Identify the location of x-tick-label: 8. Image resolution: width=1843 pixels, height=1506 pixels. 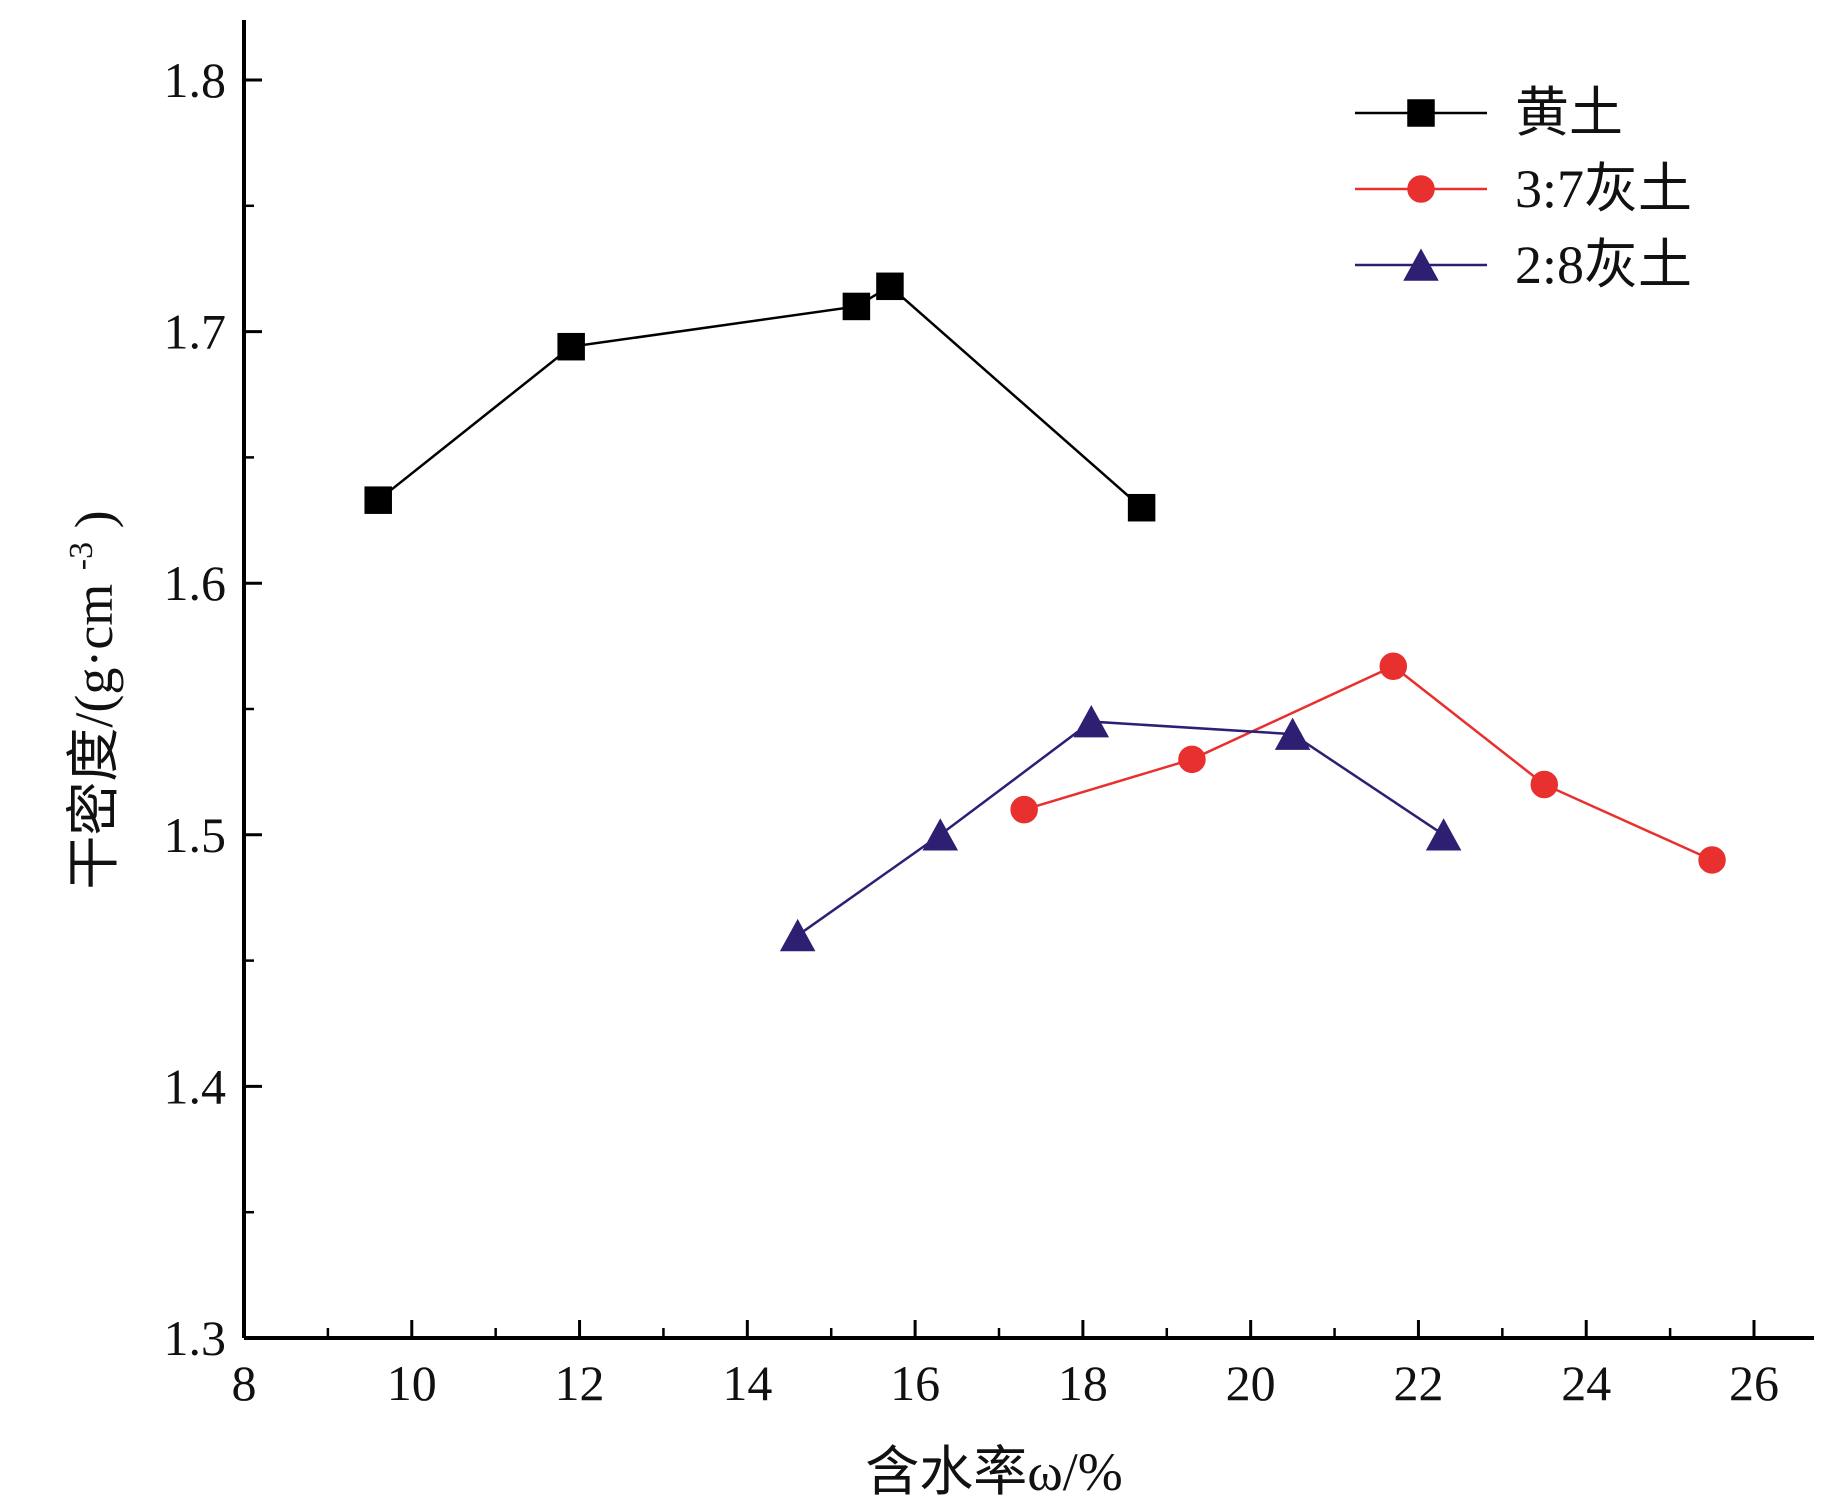
(244, 1383).